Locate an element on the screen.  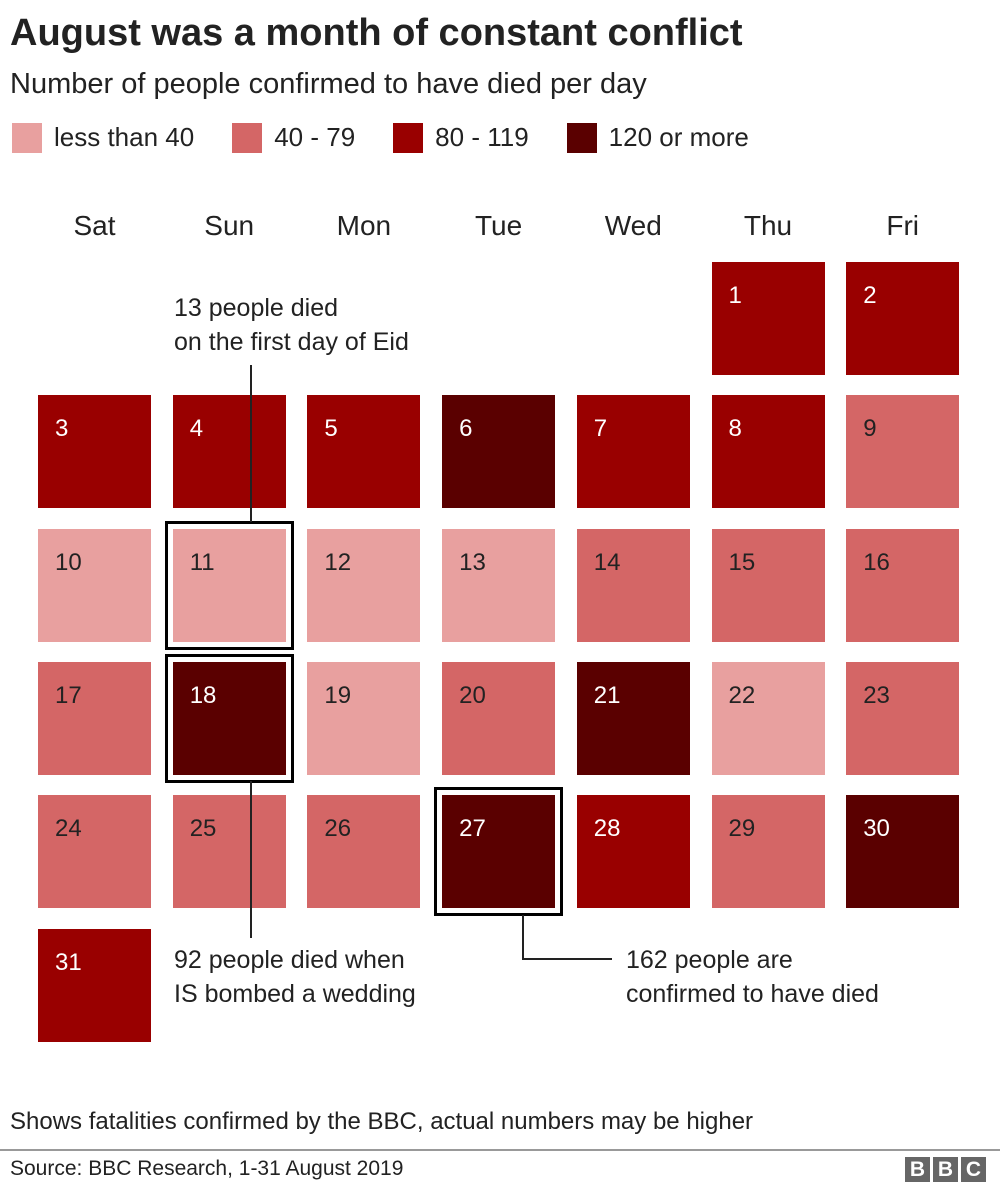
day-number: 8 is located at coordinates (735, 429).